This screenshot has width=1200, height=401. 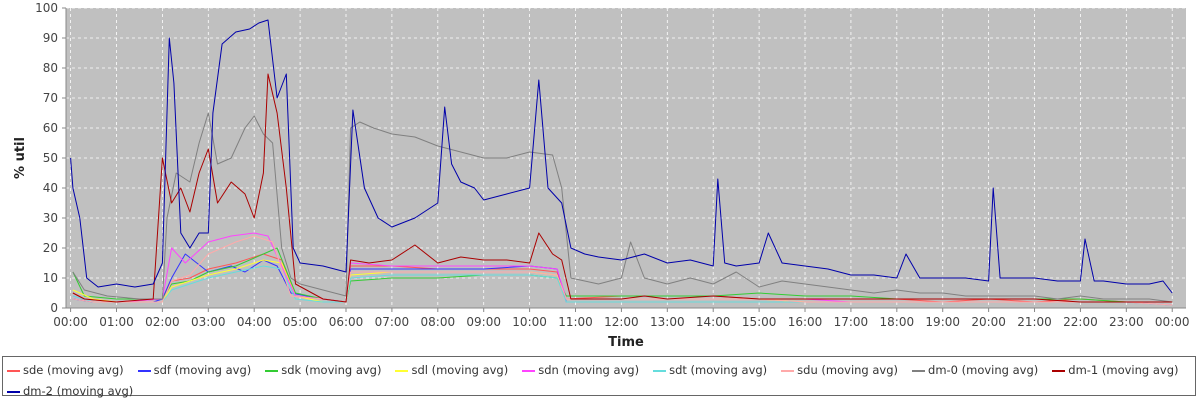 What do you see at coordinates (73, 370) in the screenshot?
I see `legend-label: sde (moving avg)` at bounding box center [73, 370].